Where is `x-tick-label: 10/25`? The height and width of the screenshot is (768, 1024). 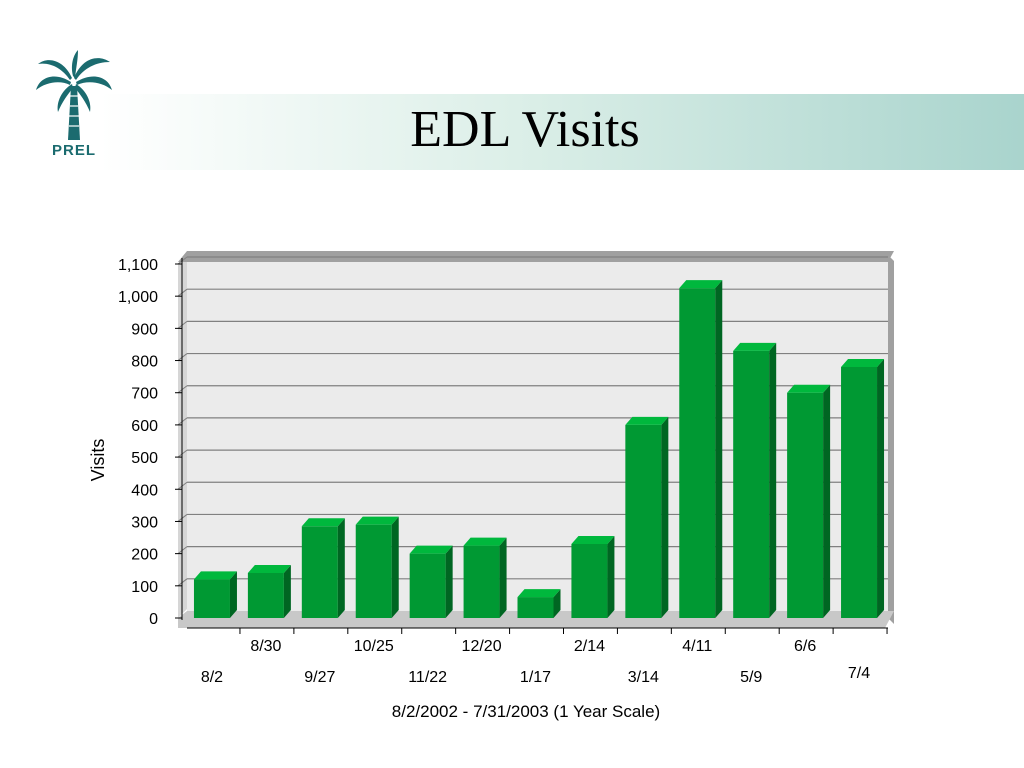 x-tick-label: 10/25 is located at coordinates (374, 646).